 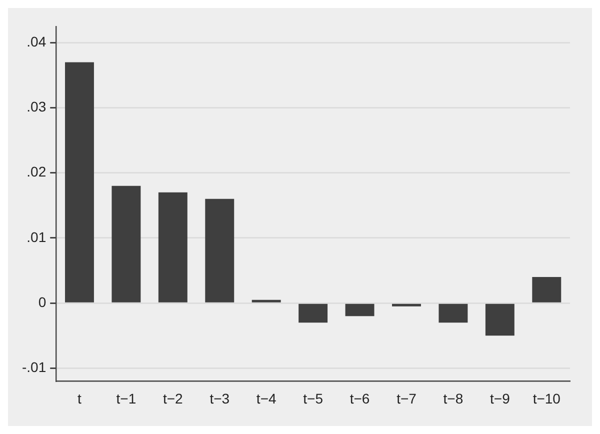 I want to click on x-tick-label: t−9, so click(x=500, y=398).